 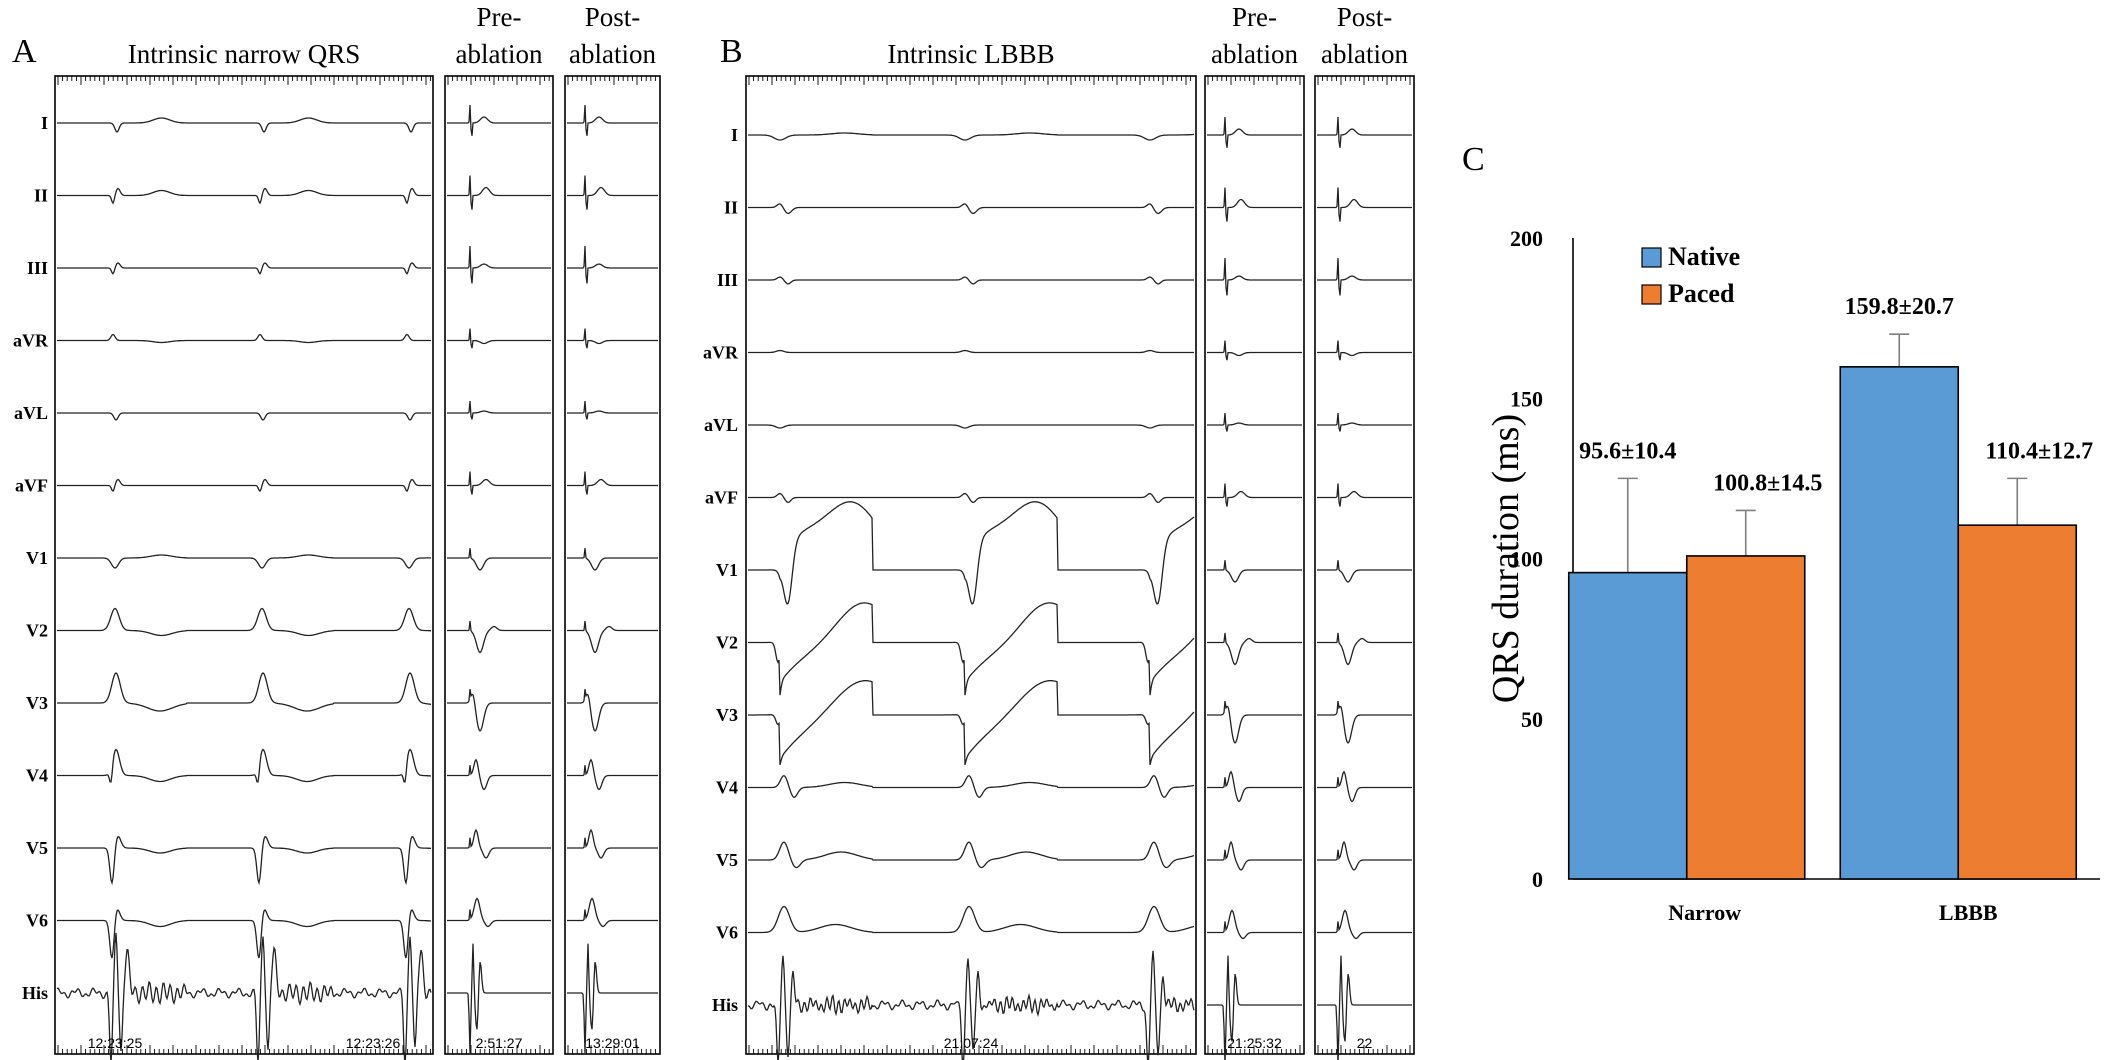 I want to click on legend-label-native: Native, so click(x=1704, y=256).